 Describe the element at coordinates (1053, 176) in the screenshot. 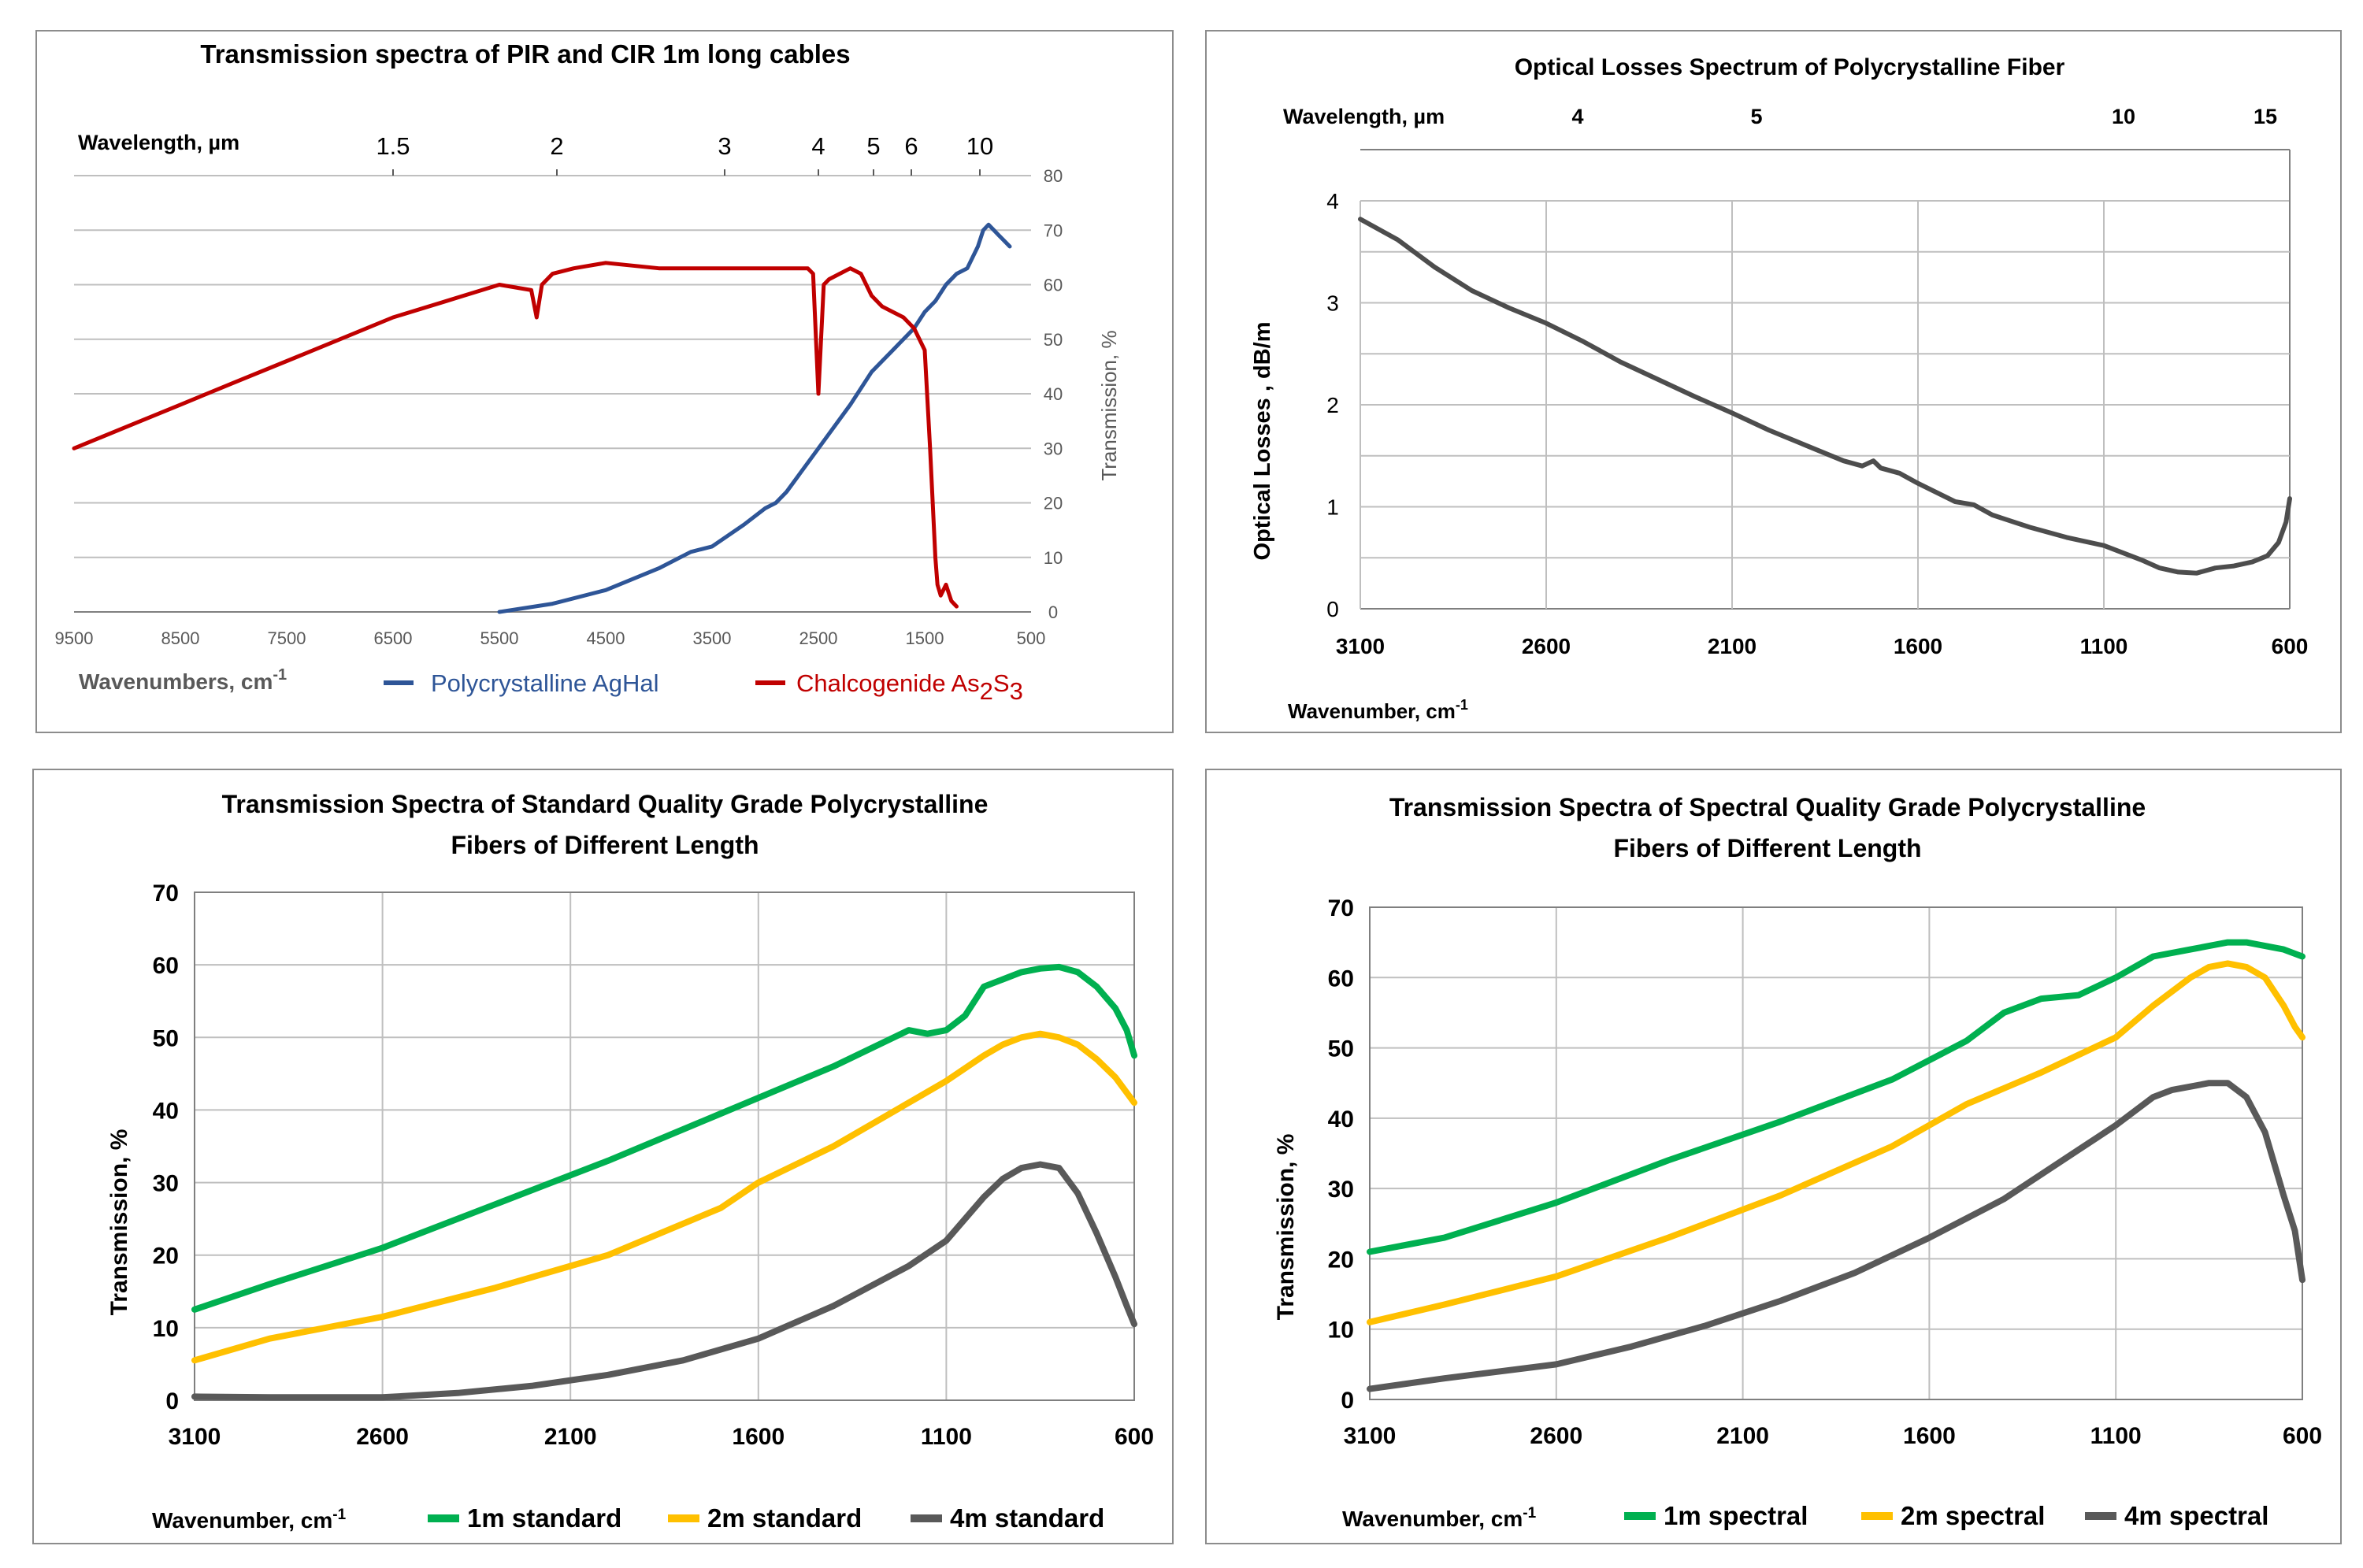

I see `y-tick-label: 80` at that location.